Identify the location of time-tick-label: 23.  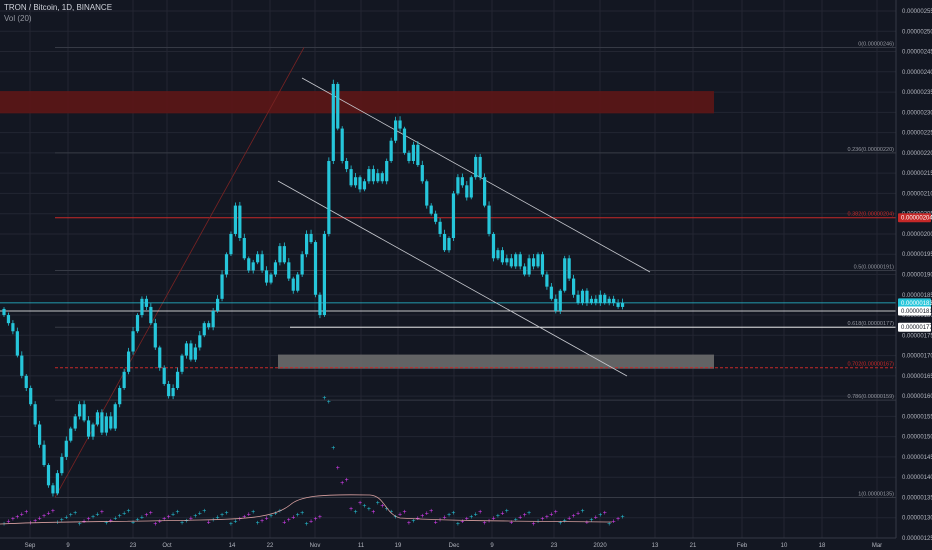
(554, 546).